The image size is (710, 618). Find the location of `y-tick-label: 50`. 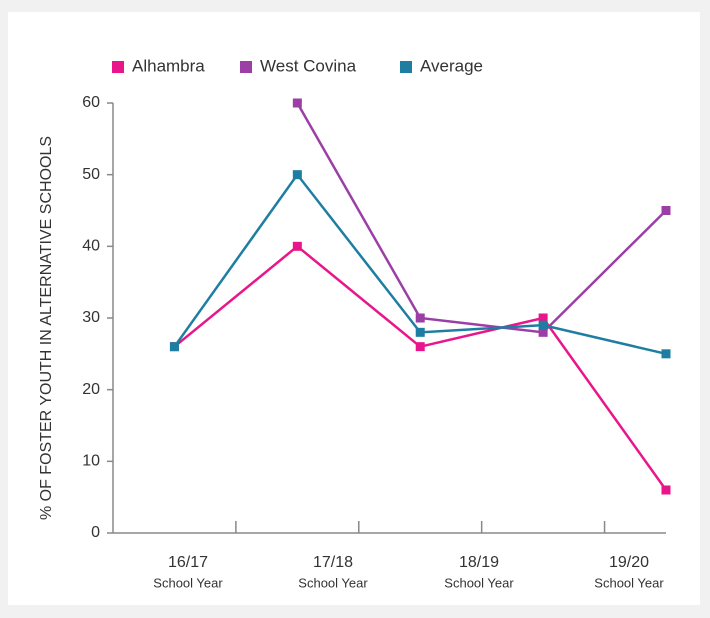

y-tick-label: 50 is located at coordinates (91, 174).